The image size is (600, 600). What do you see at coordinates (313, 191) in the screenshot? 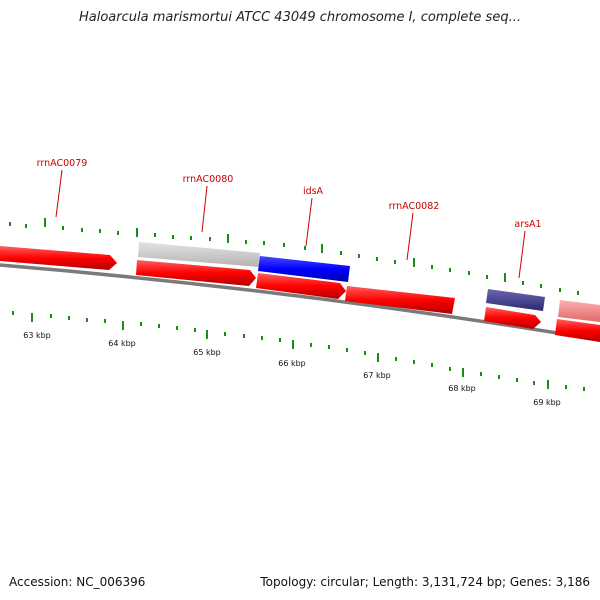
I see `gene-label-idsA: idsA` at bounding box center [313, 191].